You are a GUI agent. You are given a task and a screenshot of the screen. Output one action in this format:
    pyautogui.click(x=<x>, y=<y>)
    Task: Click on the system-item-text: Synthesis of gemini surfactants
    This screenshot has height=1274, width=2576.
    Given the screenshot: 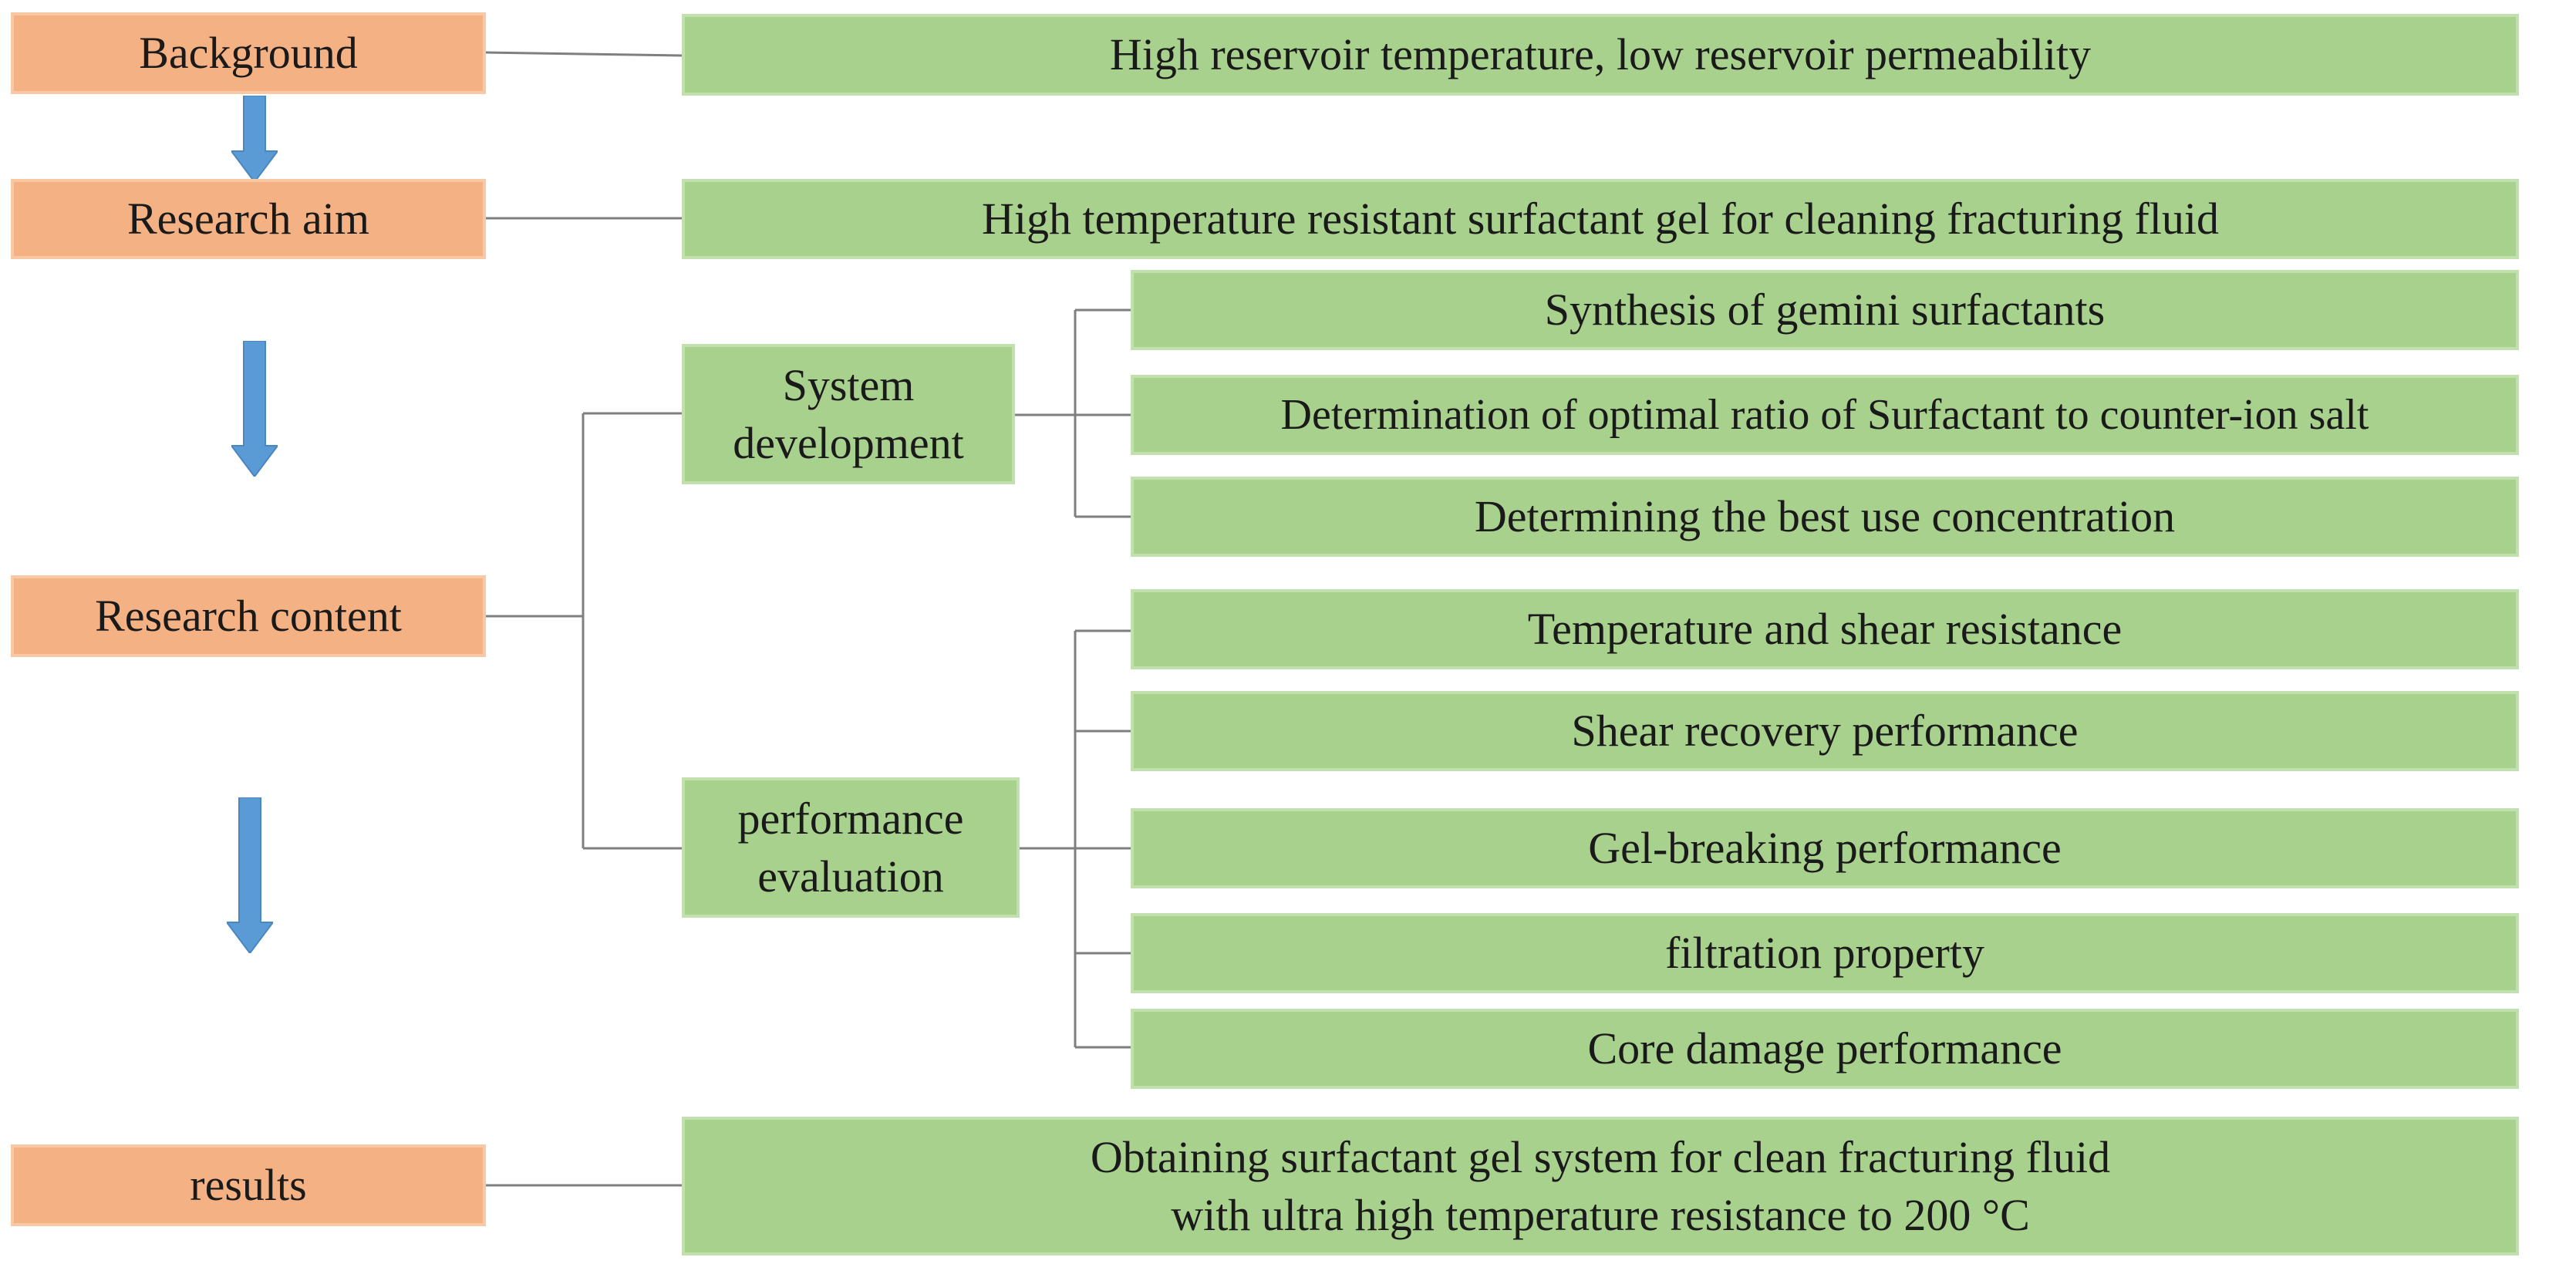 What is the action you would take?
    pyautogui.click(x=1825, y=310)
    